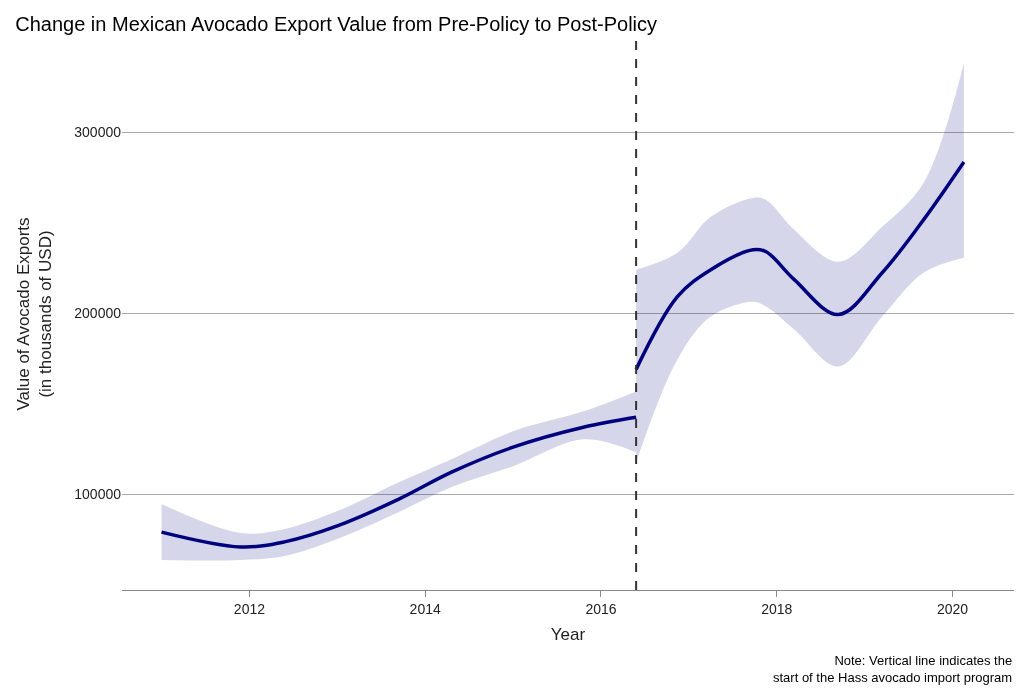 The image size is (1016, 694). What do you see at coordinates (98, 313) in the screenshot?
I see `y-tick-label: 200000` at bounding box center [98, 313].